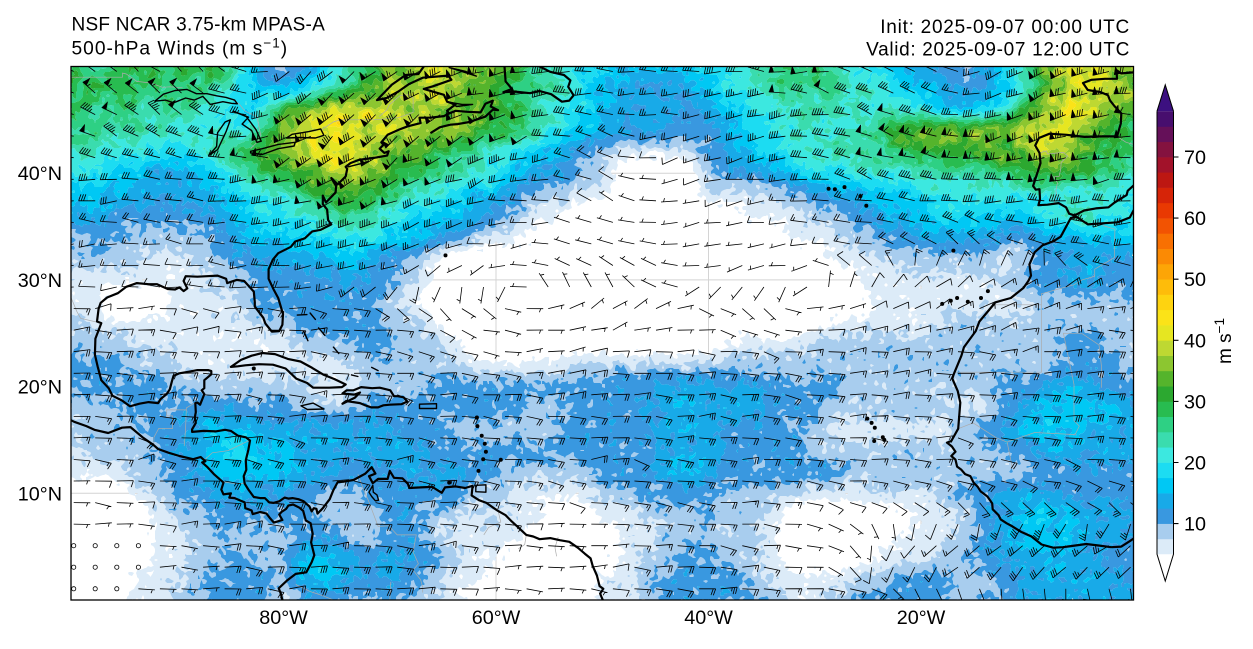 The height and width of the screenshot is (649, 1253). Describe the element at coordinates (40, 174) in the screenshot. I see `svg-text: 40°N` at that location.